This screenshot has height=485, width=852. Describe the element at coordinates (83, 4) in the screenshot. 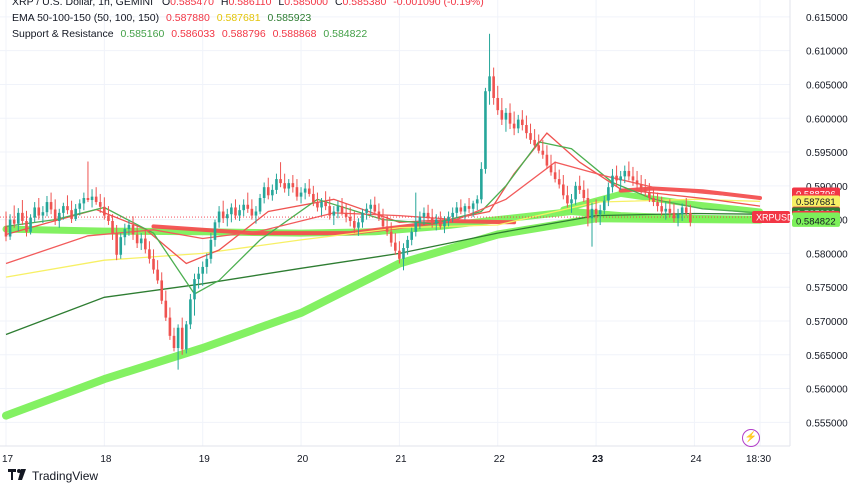

I see `symbol-title: XRP / U.S. Dollar, 1h, GEMINI` at that location.